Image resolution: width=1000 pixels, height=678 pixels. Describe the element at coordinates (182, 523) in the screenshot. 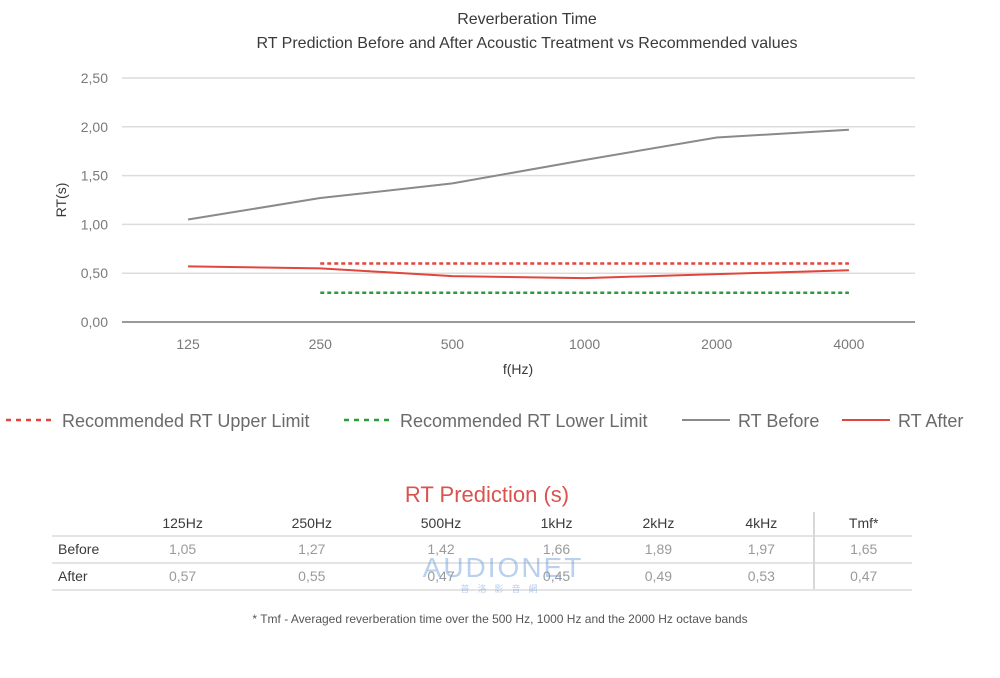

I see `table-header-cell: 125Hz` at that location.